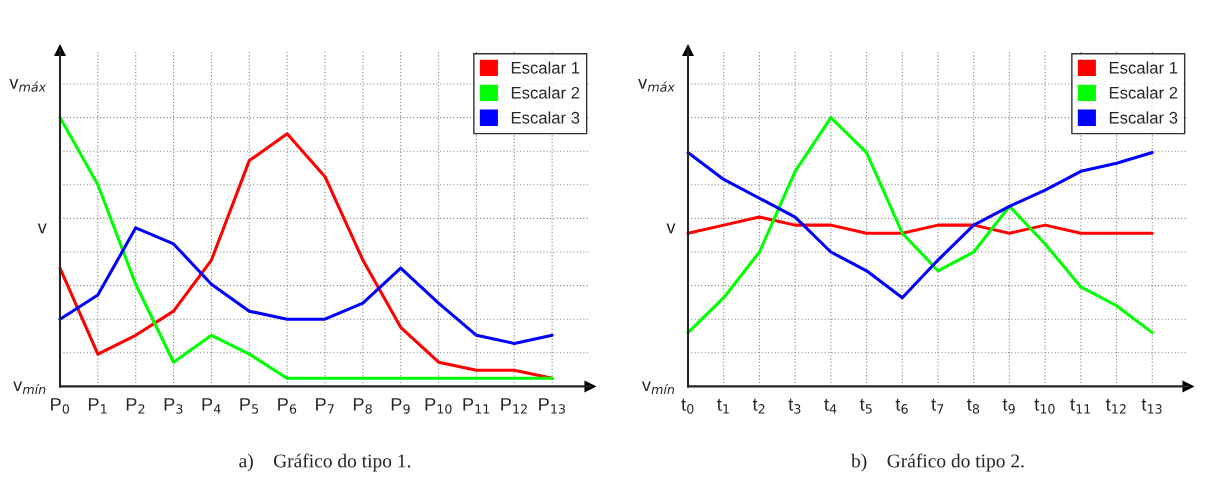 The width and height of the screenshot is (1209, 480). What do you see at coordinates (135, 406) in the screenshot?
I see `x-tick-label: P$_{2}$` at bounding box center [135, 406].